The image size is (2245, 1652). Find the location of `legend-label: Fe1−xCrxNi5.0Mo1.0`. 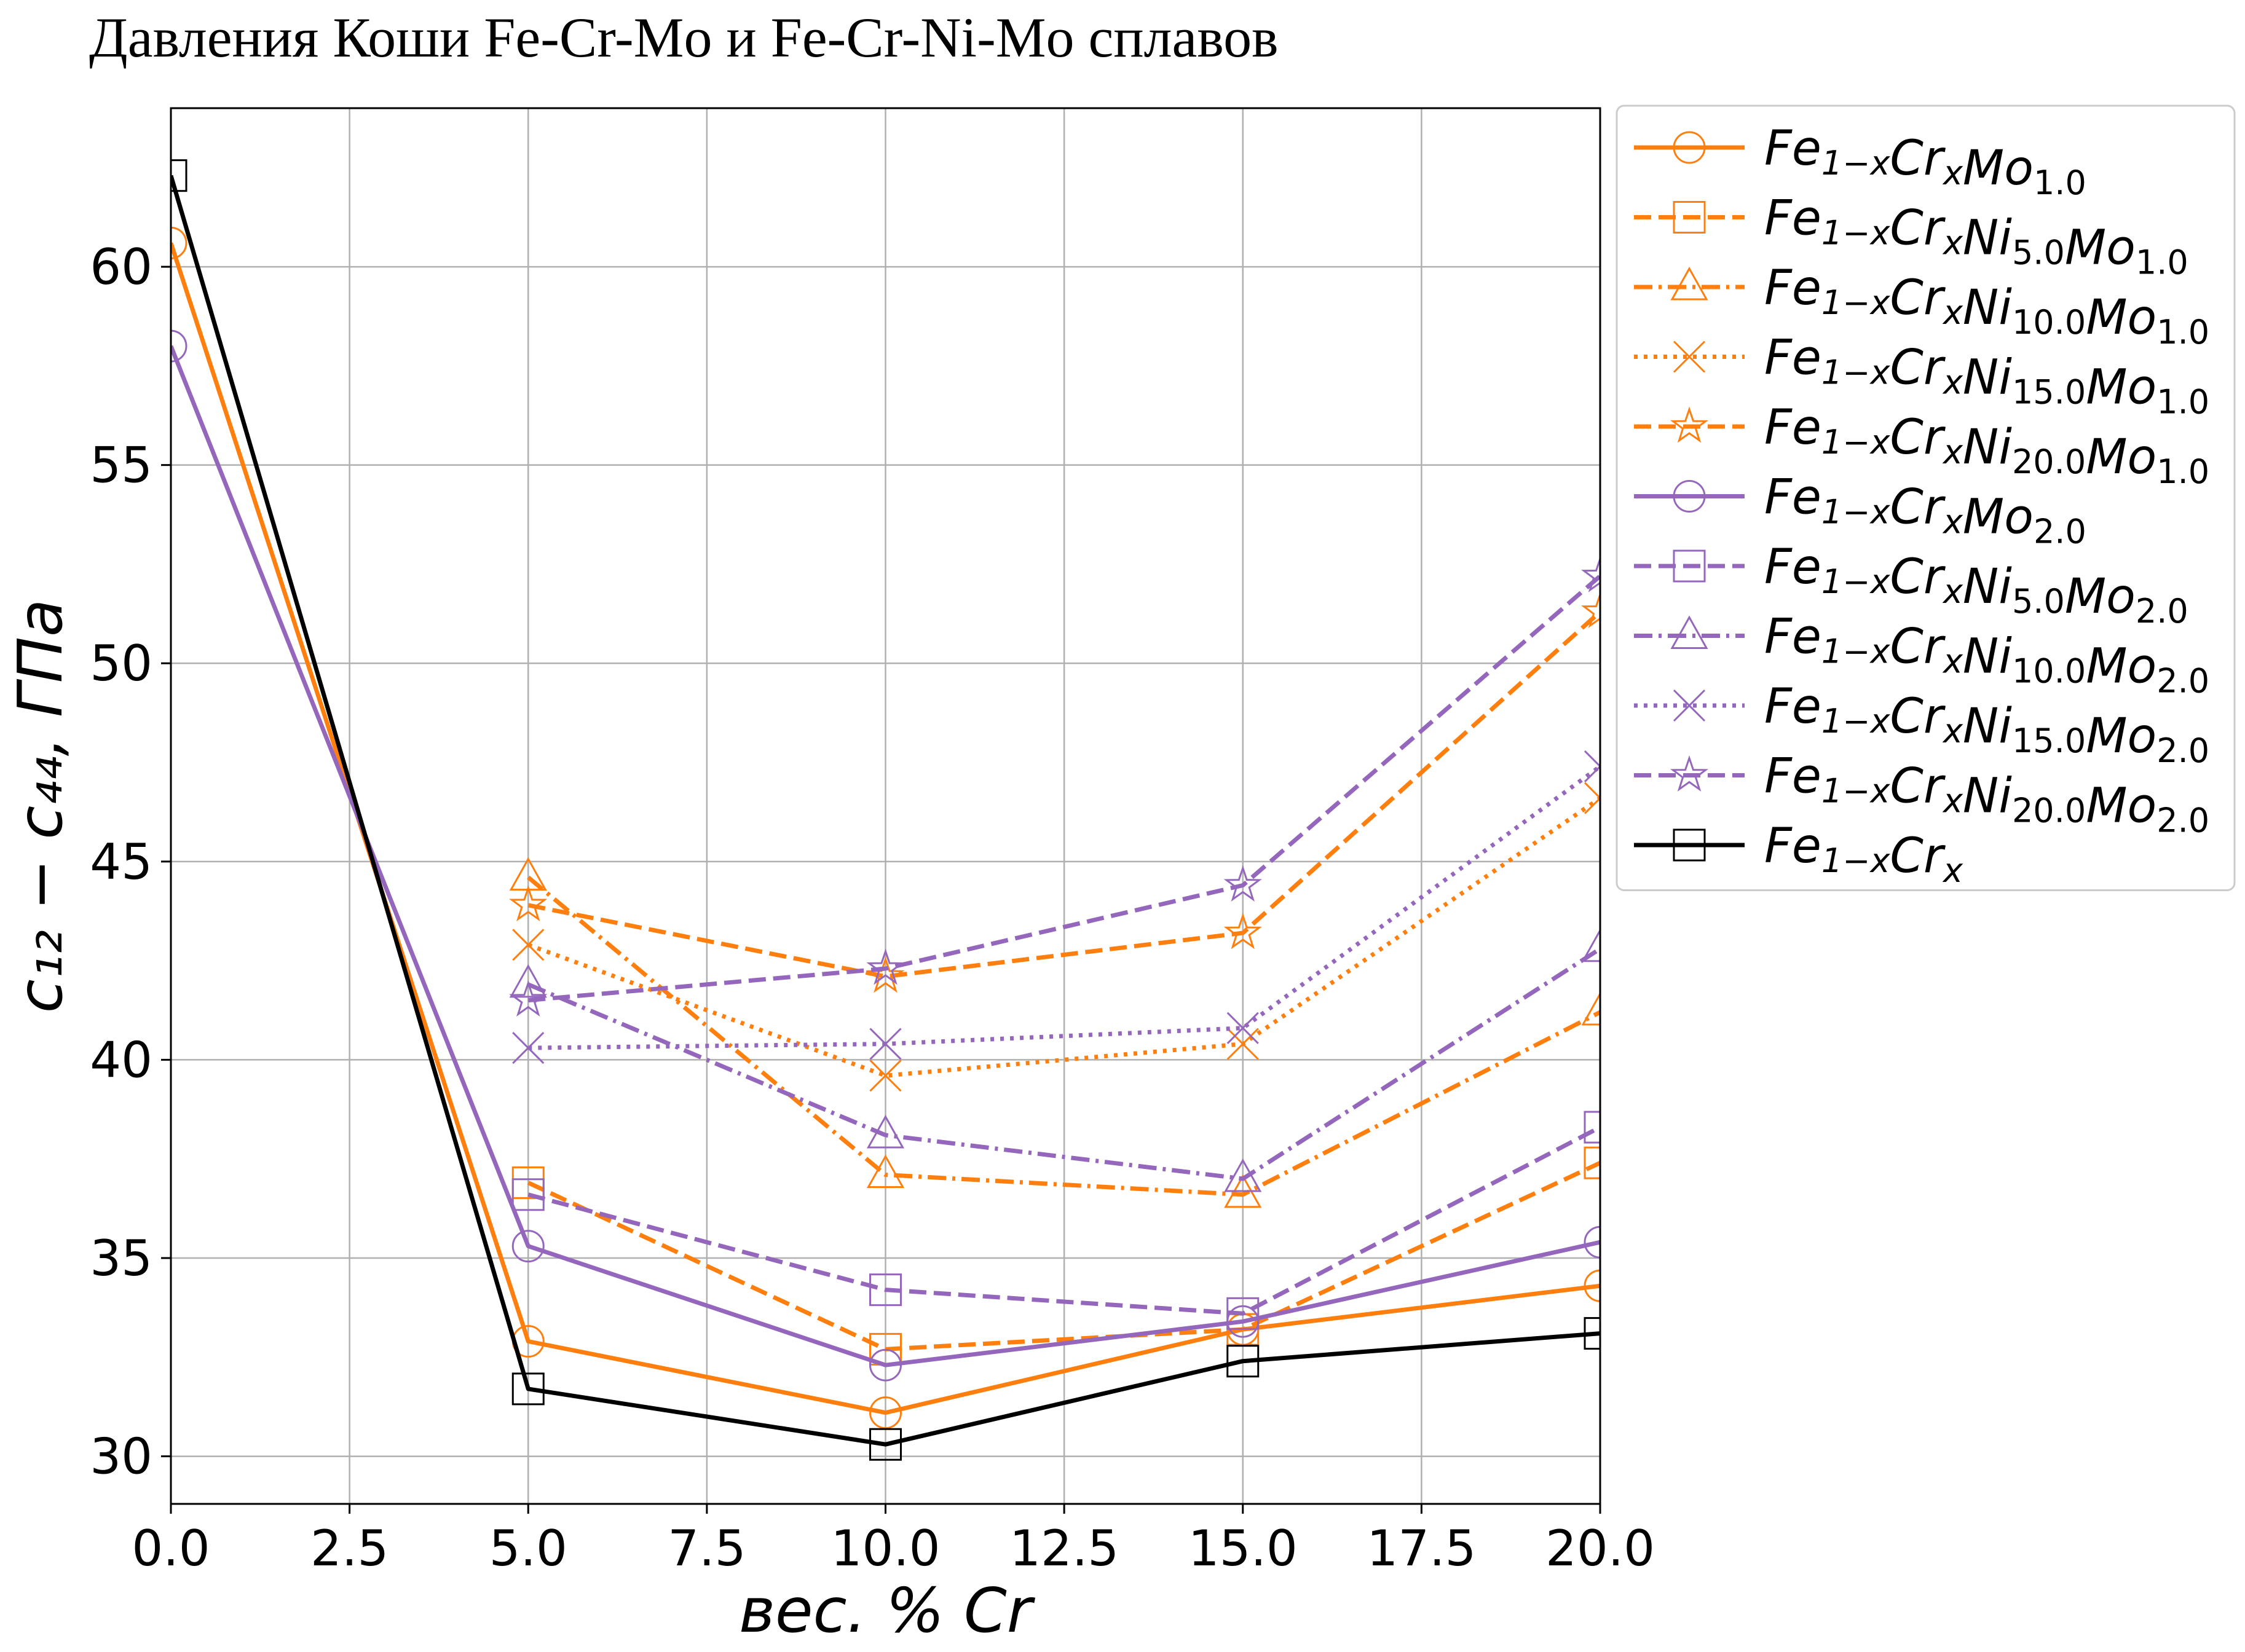

legend-label: Fe1−xCrxNi5.0Mo1.0 is located at coordinates (1976, 237).